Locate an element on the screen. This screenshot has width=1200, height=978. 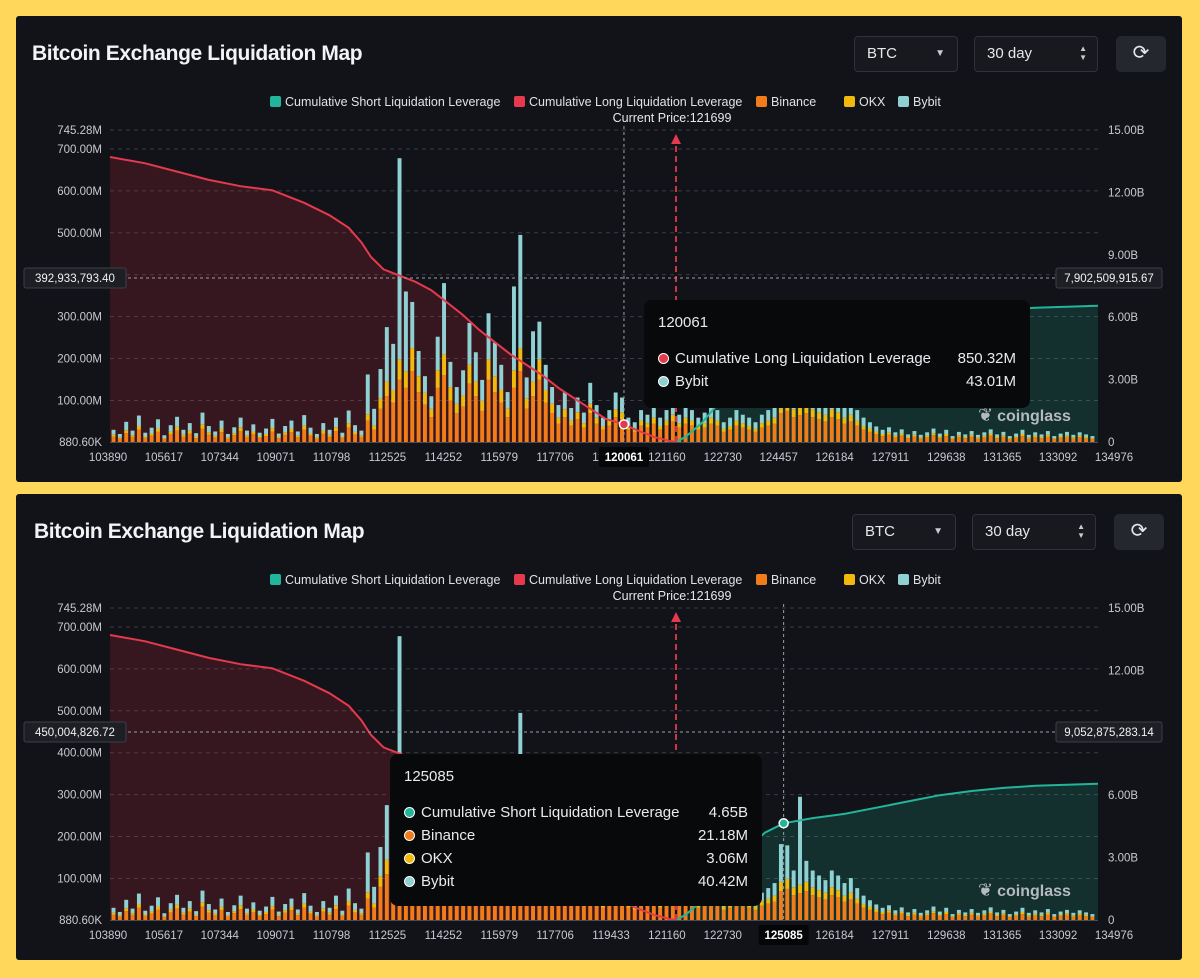
x-tick-label: 117706 is located at coordinates (555, 936).